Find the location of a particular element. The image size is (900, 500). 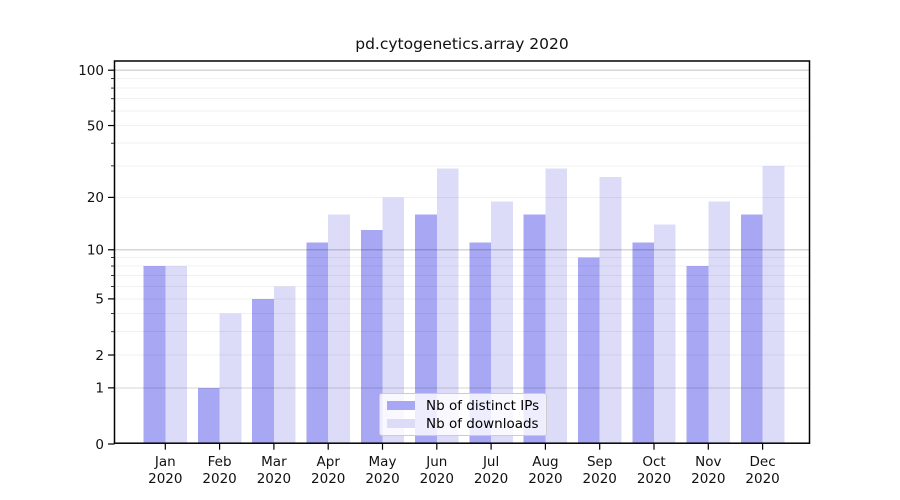

bar-ips-mar is located at coordinates (263, 371).